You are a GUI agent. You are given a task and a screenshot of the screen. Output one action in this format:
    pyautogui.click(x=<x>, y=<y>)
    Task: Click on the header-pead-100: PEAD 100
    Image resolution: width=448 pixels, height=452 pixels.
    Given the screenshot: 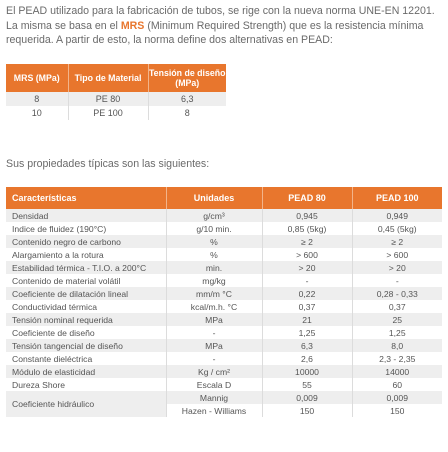 What is the action you would take?
    pyautogui.click(x=397, y=198)
    